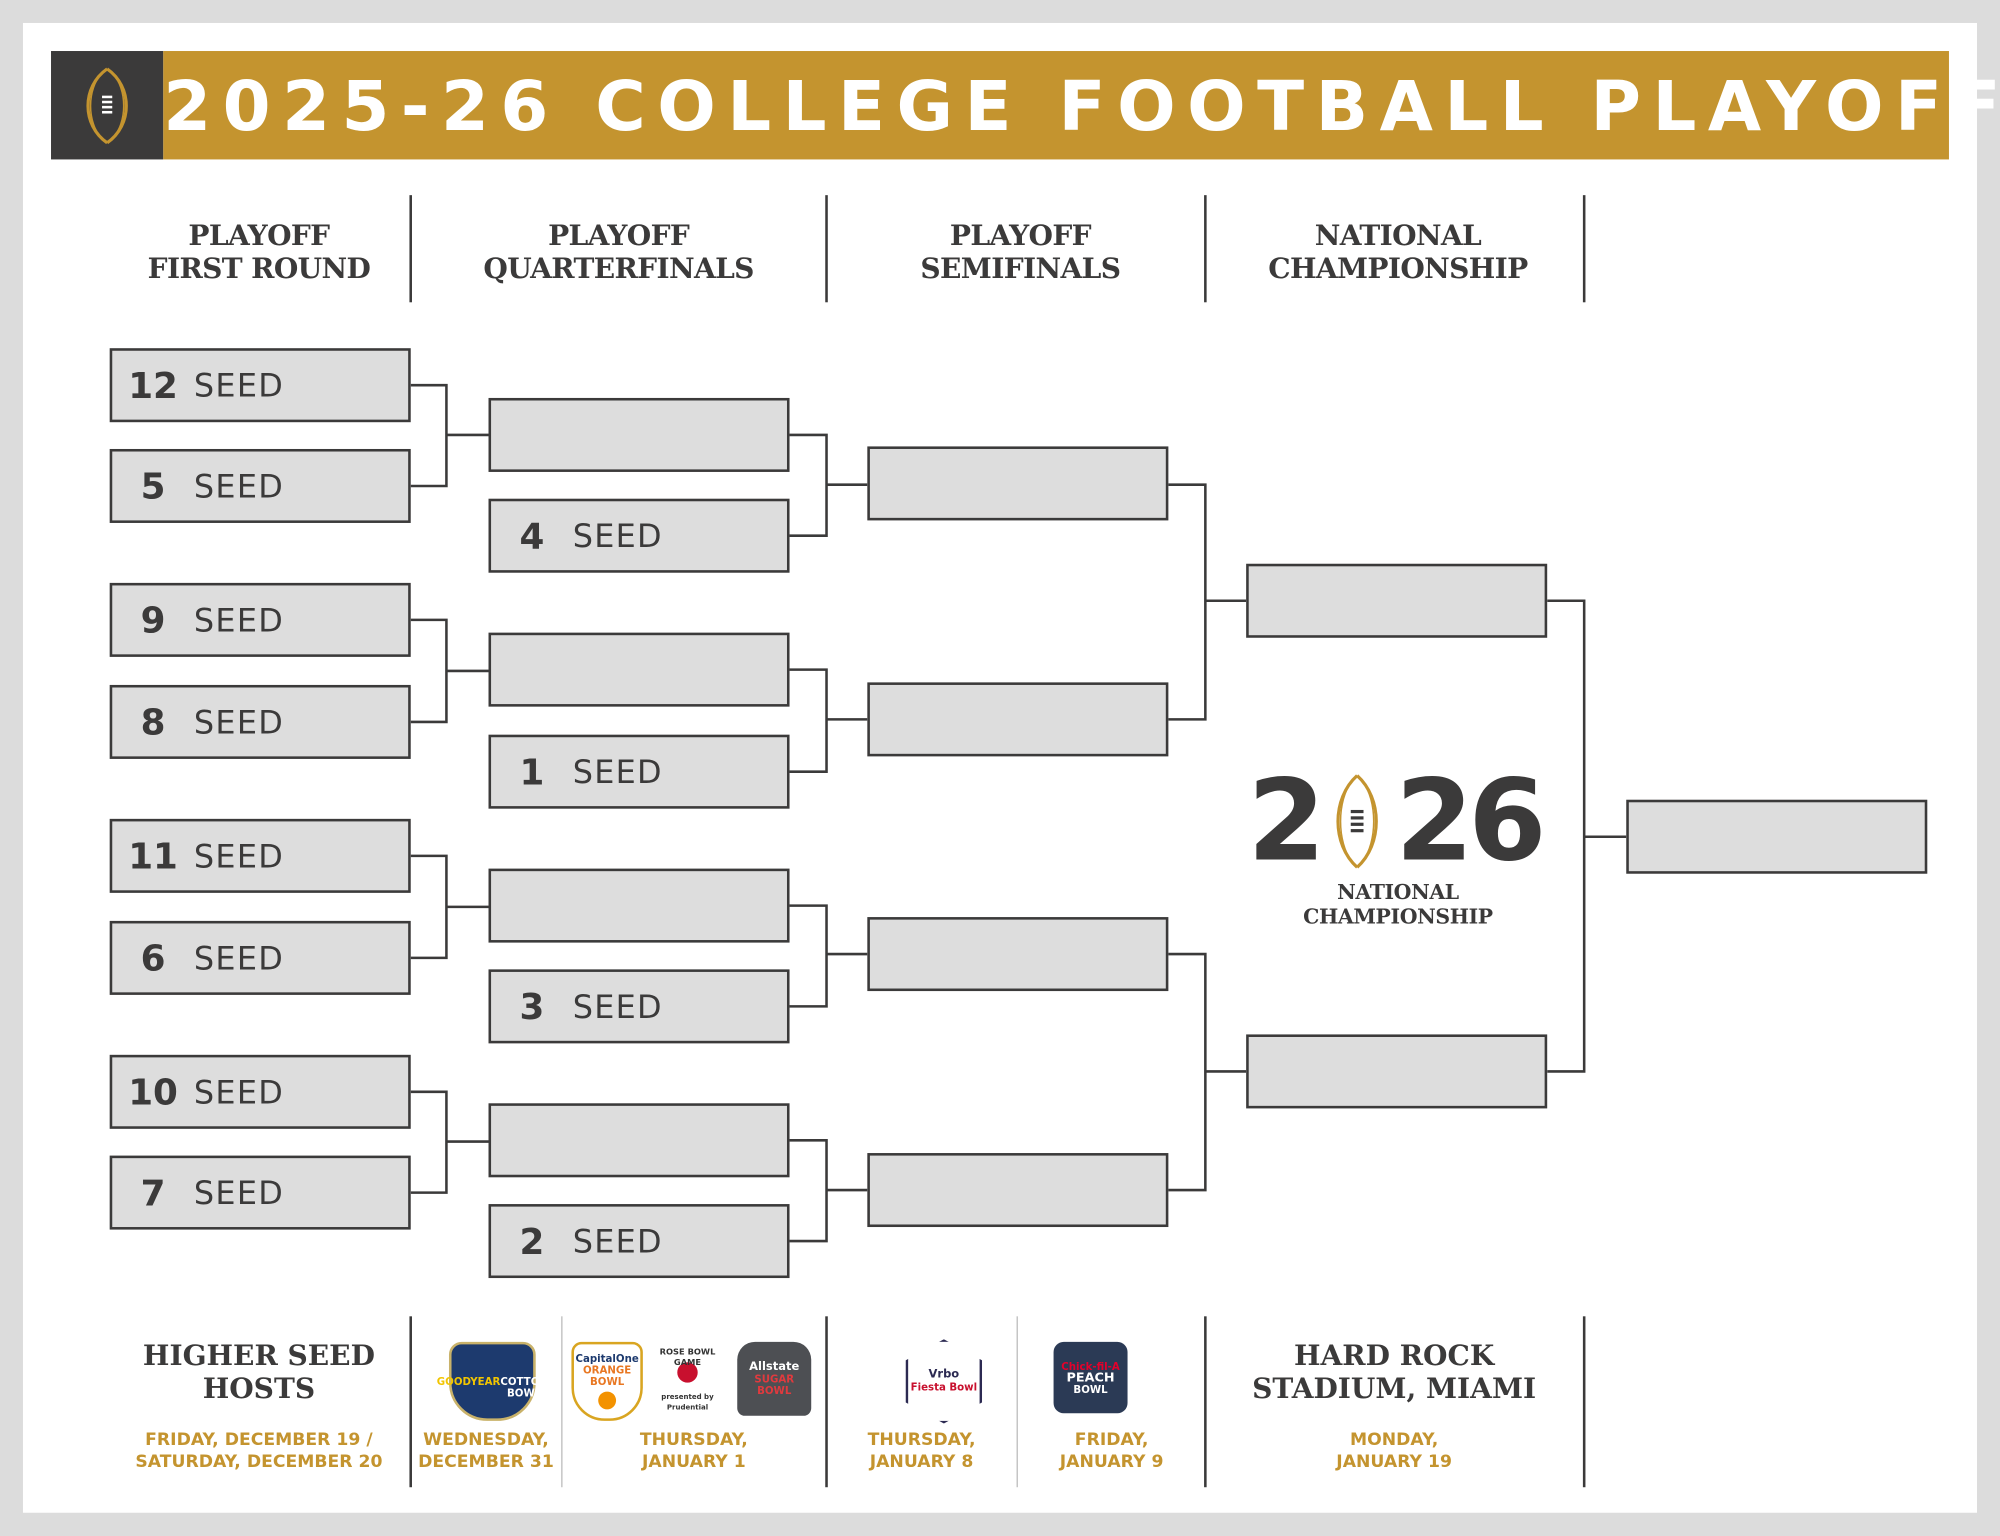 The image size is (2000, 1536). What do you see at coordinates (1020, 269) in the screenshot?
I see `header-line: SEMIFINALS` at bounding box center [1020, 269].